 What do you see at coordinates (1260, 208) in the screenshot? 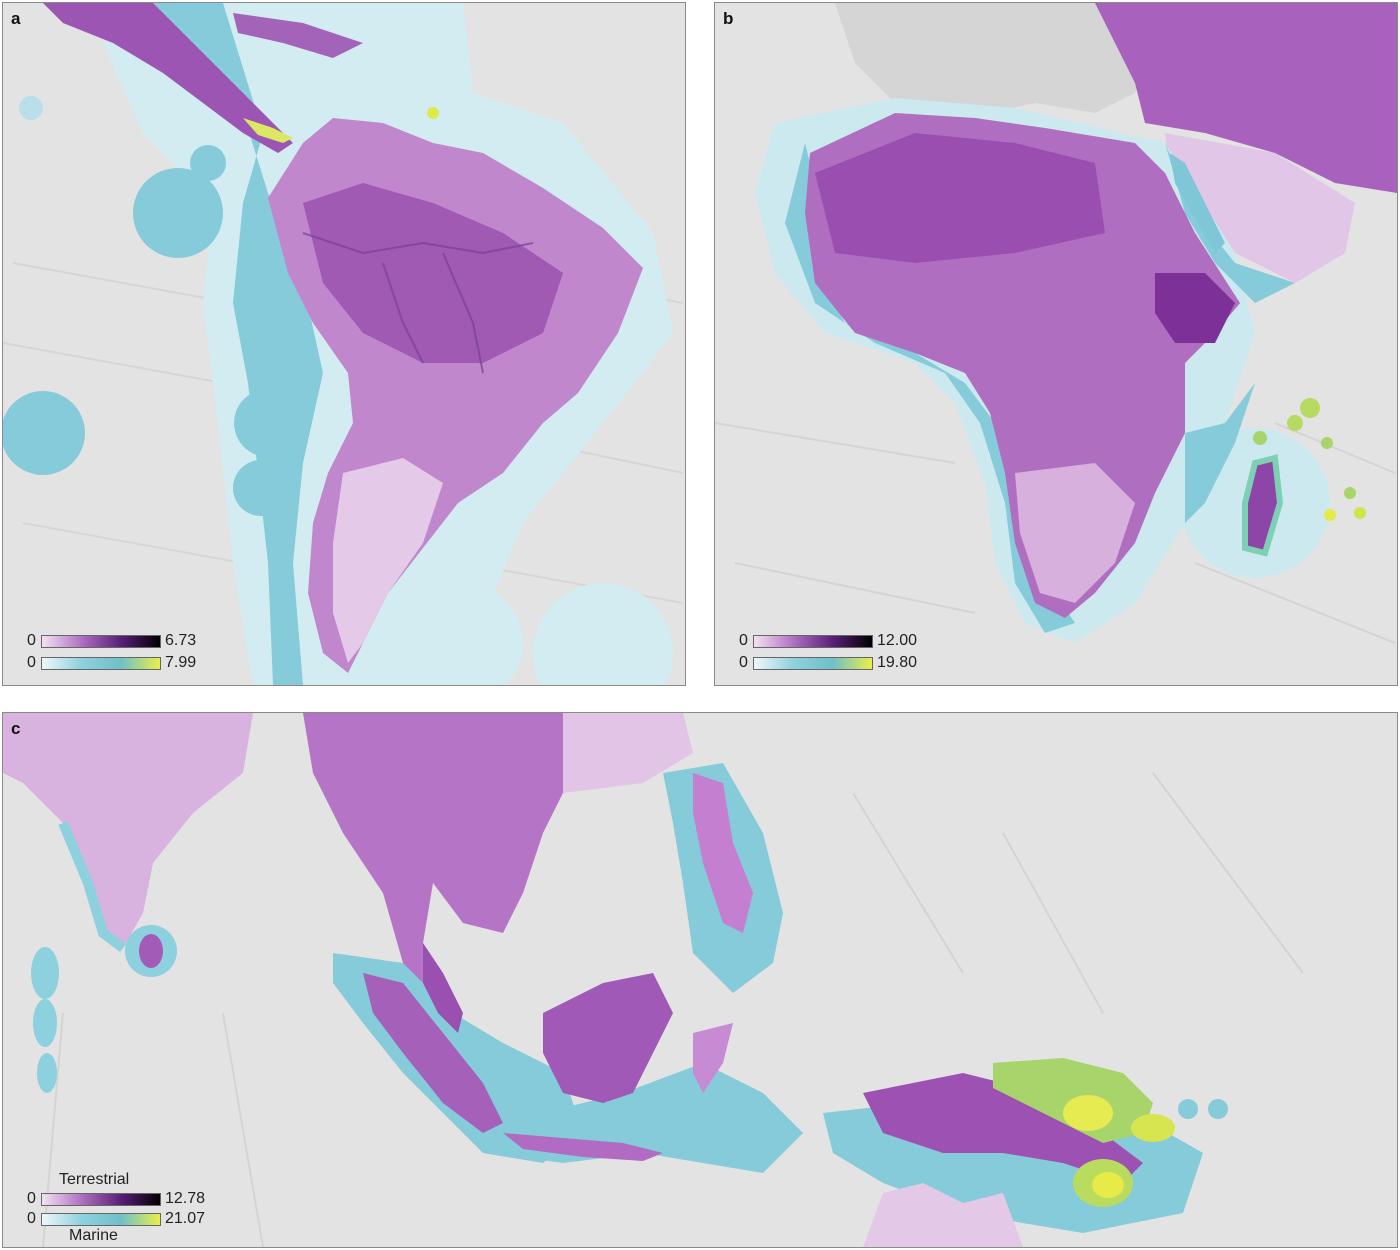
I see `middle-east-land` at bounding box center [1260, 208].